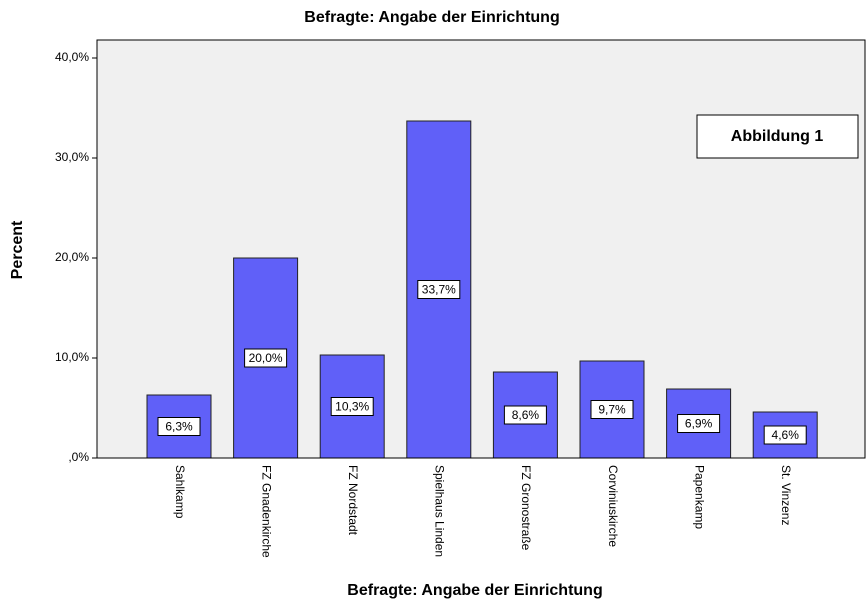 The height and width of the screenshot is (601, 866). I want to click on chart-title: Befragte: Angabe der Einrichtung, so click(431, 17).